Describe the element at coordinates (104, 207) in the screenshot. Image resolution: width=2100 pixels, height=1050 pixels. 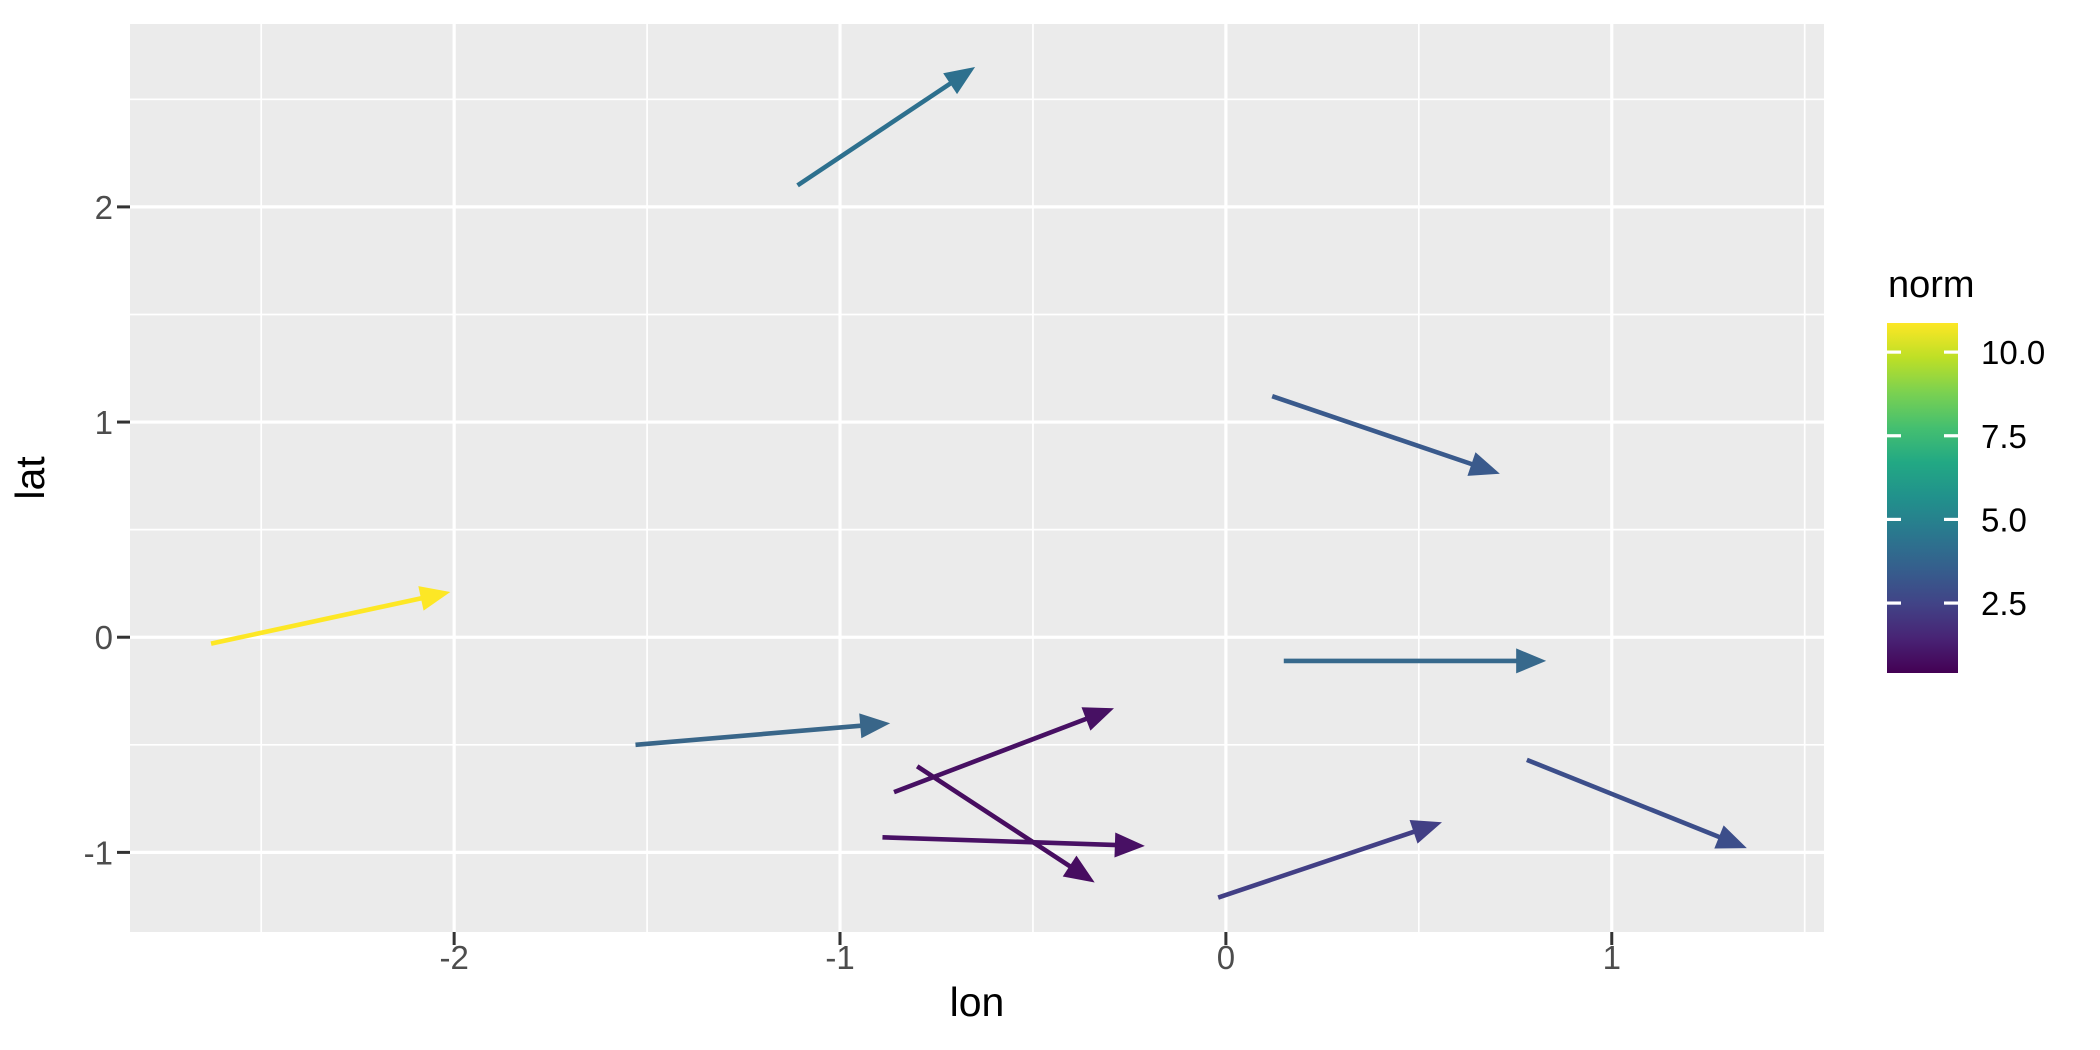
I see `y-tick-label: 2` at that location.